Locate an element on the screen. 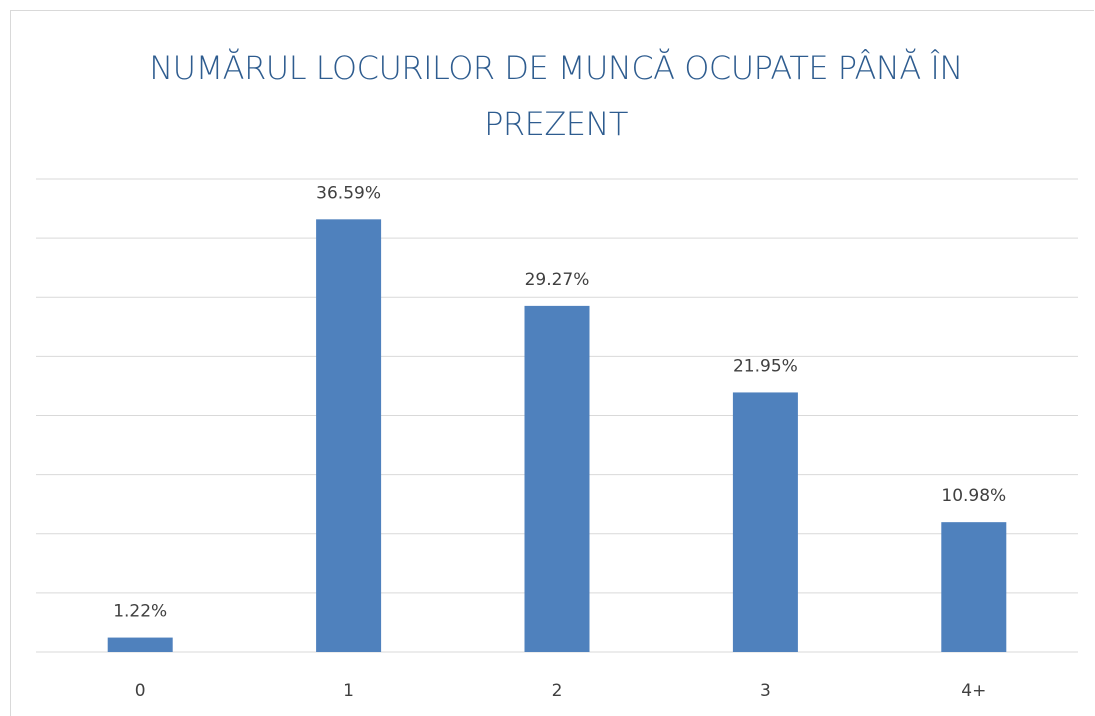 This screenshot has width=1095, height=716. data-label: 36.59% is located at coordinates (348, 193).